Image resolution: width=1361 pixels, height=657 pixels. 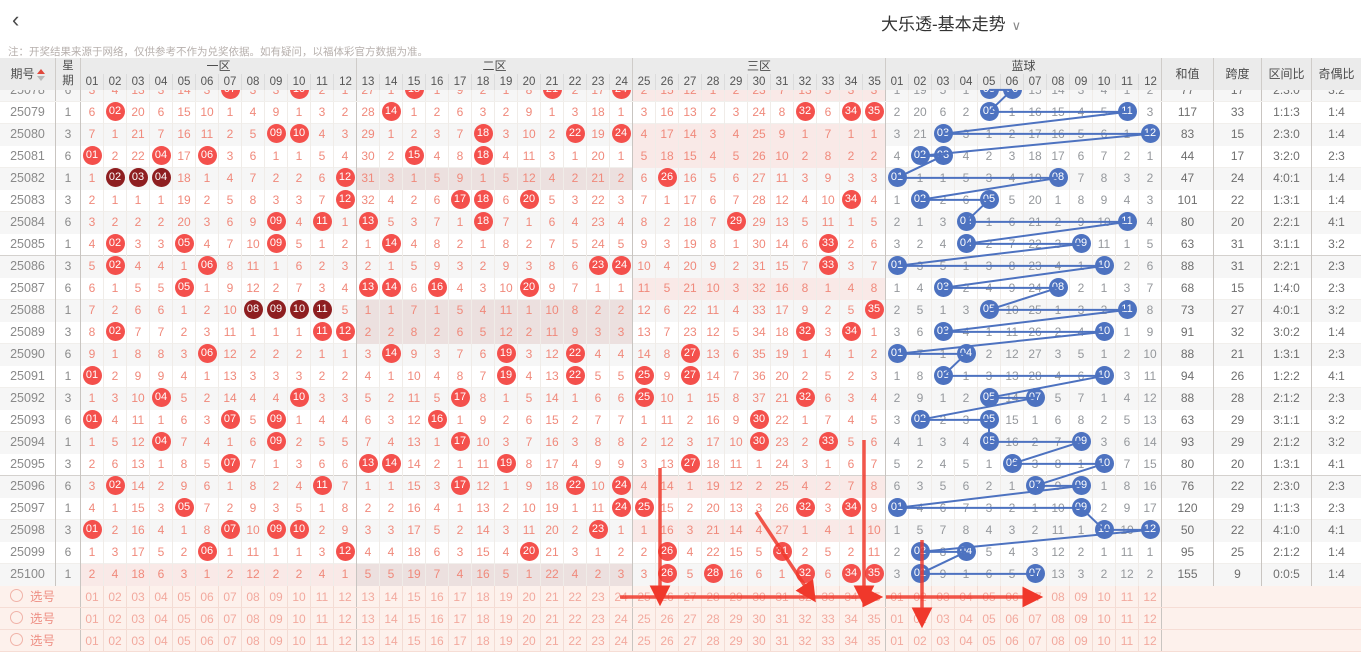 I want to click on chart-type-selector: 大乐透-基本走势 ∨, so click(x=951, y=22).